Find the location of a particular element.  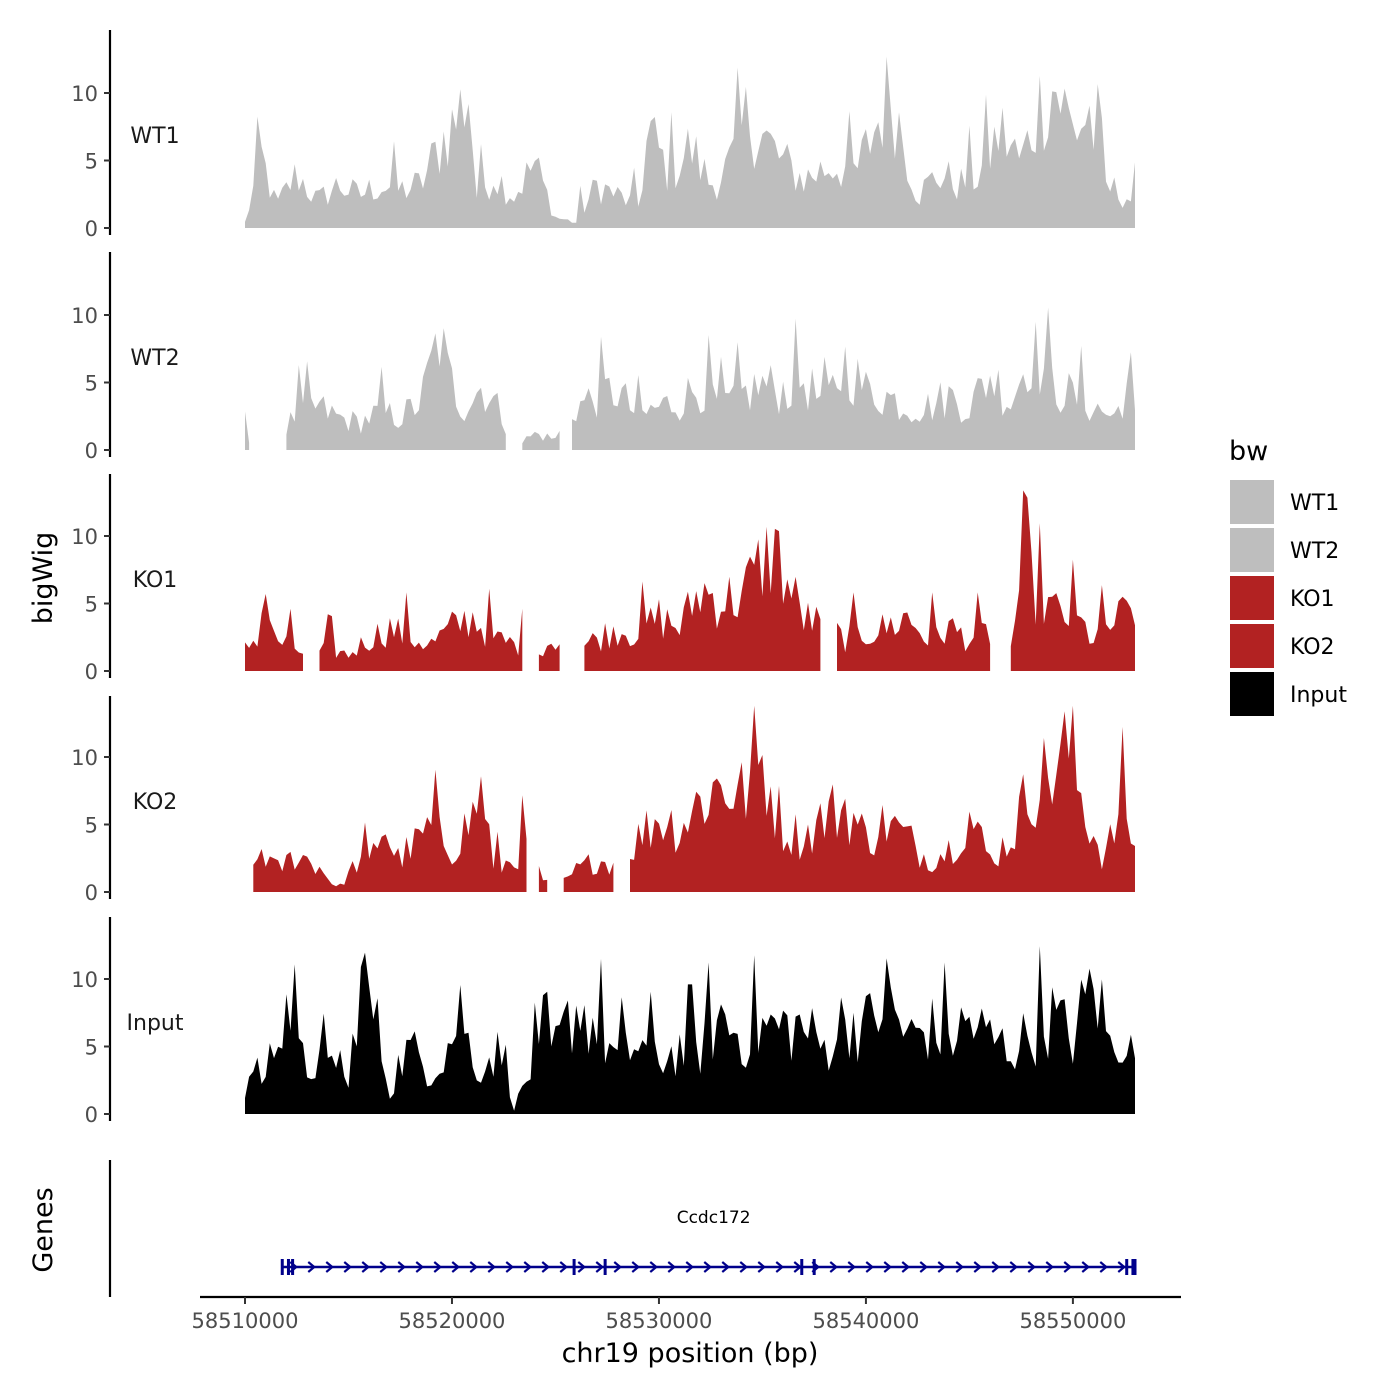

x-axis-title: chr19 position (bp) is located at coordinates (690, 1353).